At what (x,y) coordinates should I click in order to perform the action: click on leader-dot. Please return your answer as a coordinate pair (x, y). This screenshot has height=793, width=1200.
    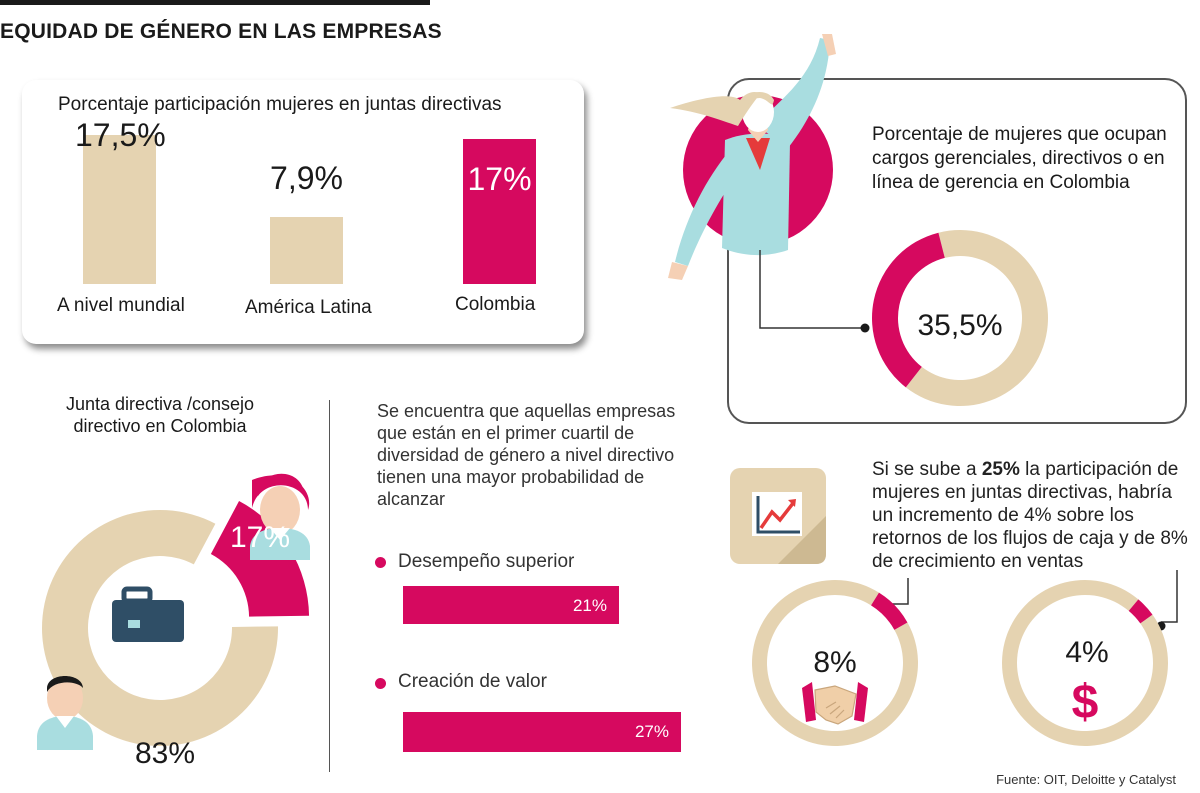
    Looking at the image, I should click on (865, 328).